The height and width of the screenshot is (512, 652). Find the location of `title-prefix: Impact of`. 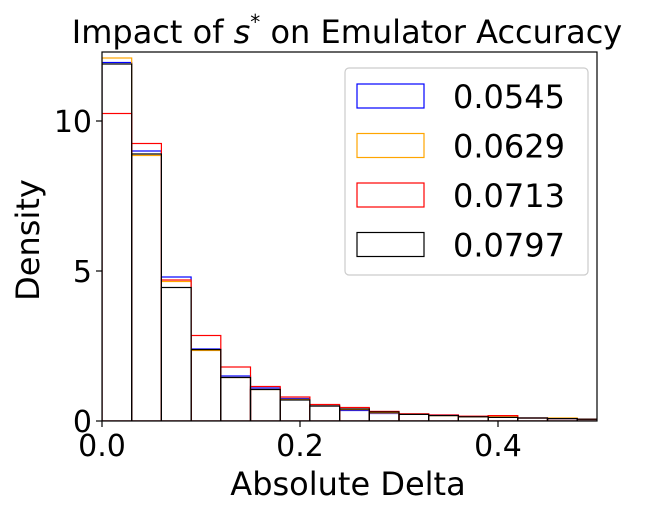

title-prefix: Impact of is located at coordinates (153, 32).